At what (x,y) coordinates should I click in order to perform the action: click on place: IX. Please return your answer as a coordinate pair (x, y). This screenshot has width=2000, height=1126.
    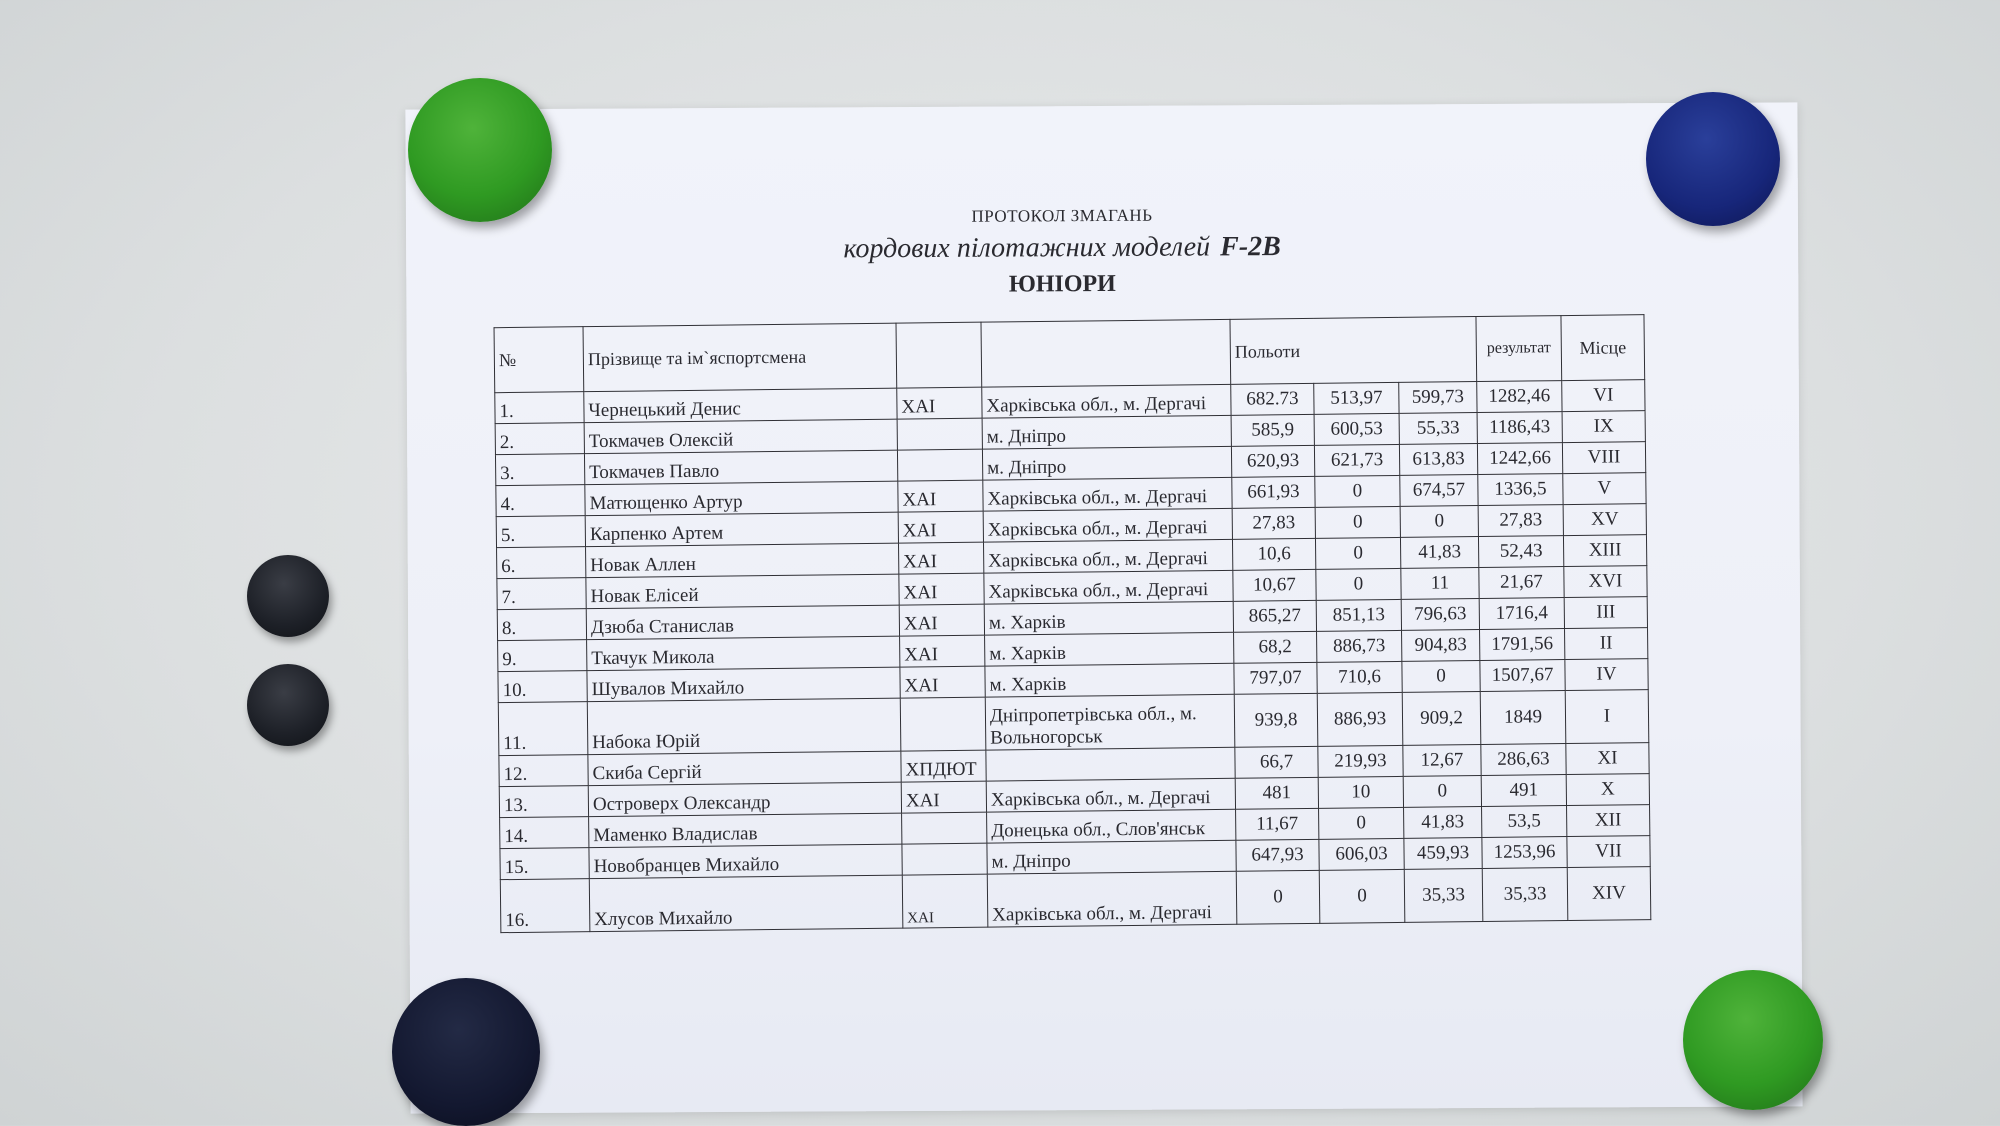
    Looking at the image, I should click on (1604, 426).